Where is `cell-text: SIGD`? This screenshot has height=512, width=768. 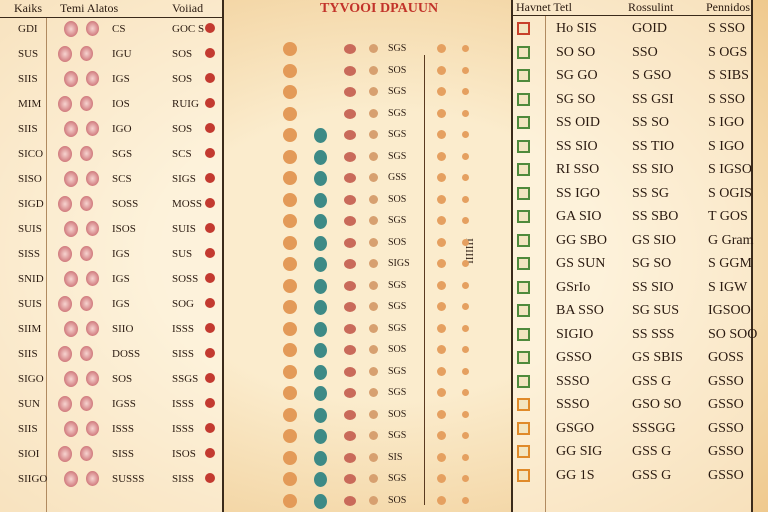
cell-text: SIGD is located at coordinates (31, 204).